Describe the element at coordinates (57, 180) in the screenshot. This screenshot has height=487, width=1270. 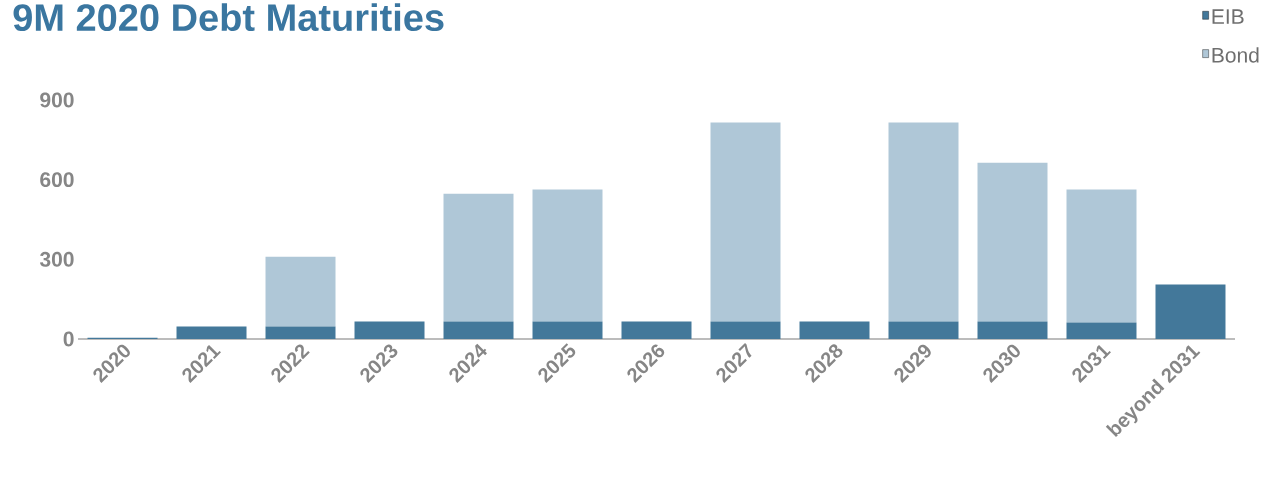
I see `y-tick-label: 600` at that location.